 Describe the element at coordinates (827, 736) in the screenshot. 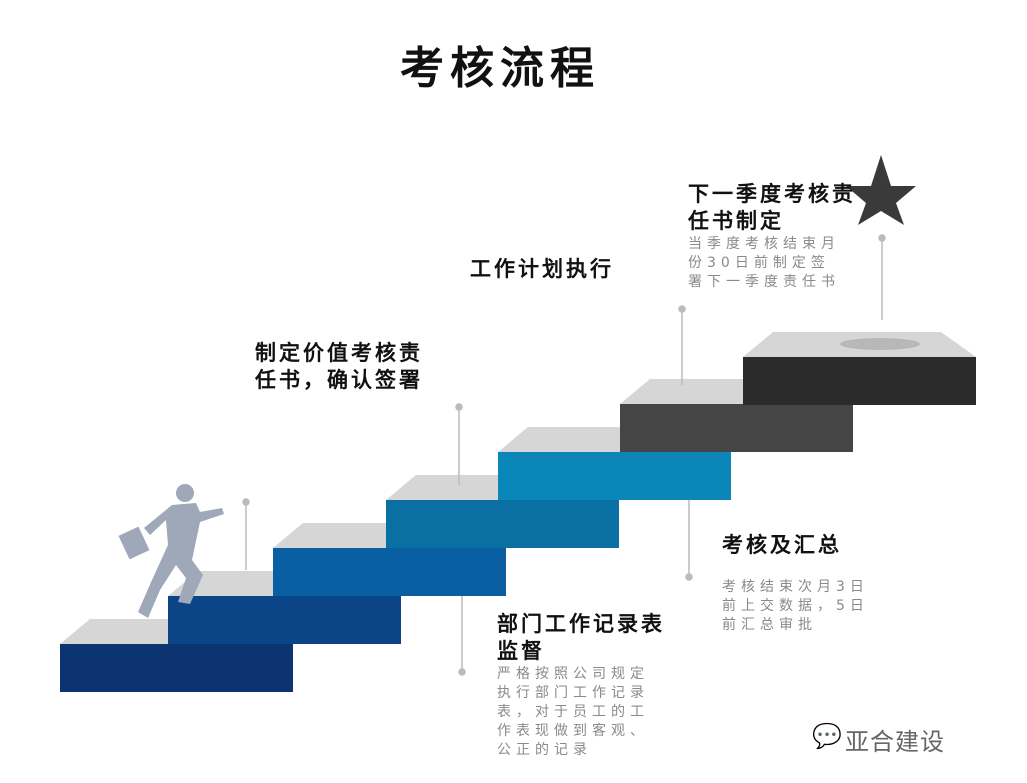

I see `wechat-icon: 💬` at that location.